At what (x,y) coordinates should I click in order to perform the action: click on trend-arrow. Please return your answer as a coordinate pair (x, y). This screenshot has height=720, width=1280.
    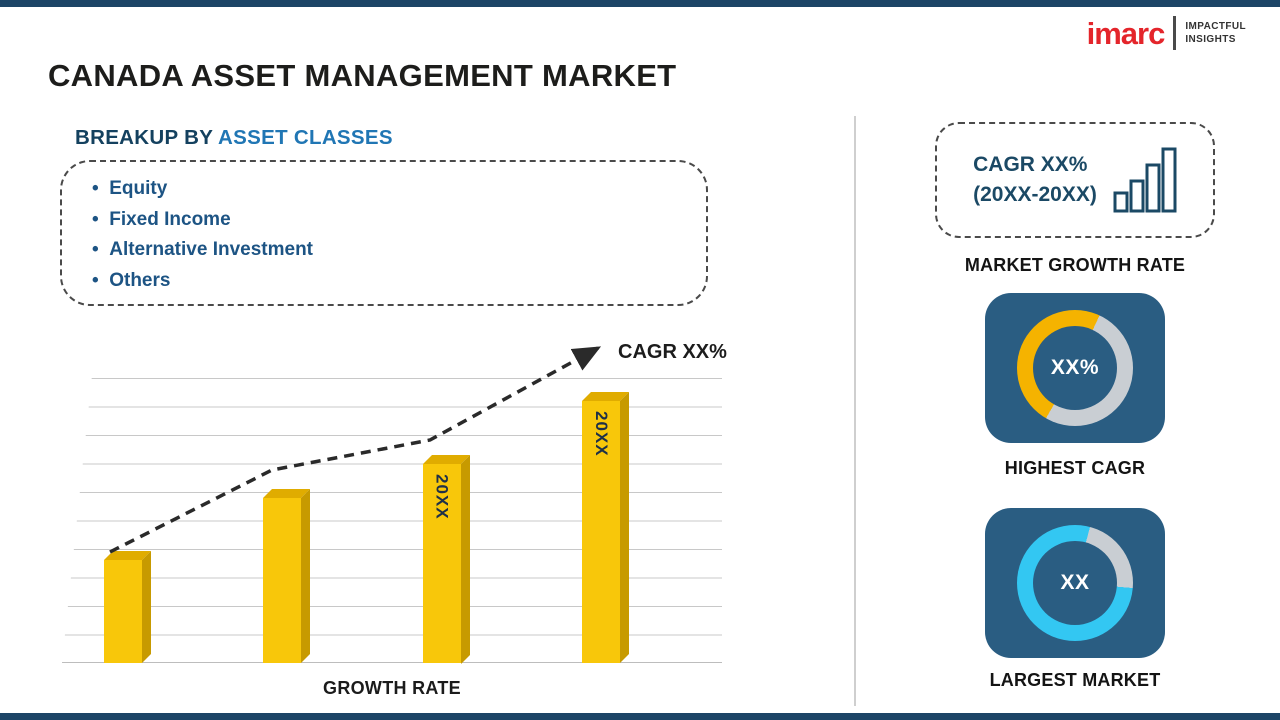
    Looking at the image, I should click on (355, 450).